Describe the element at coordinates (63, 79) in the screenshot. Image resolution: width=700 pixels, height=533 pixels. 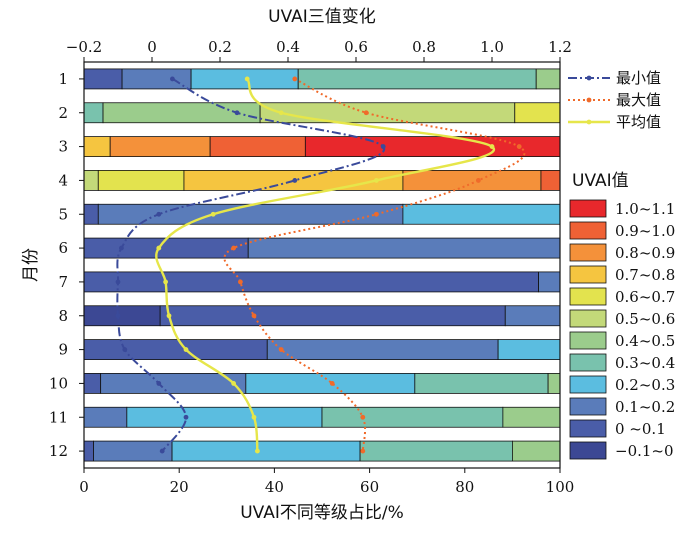
I see `month-tick-label-0: 1` at that location.